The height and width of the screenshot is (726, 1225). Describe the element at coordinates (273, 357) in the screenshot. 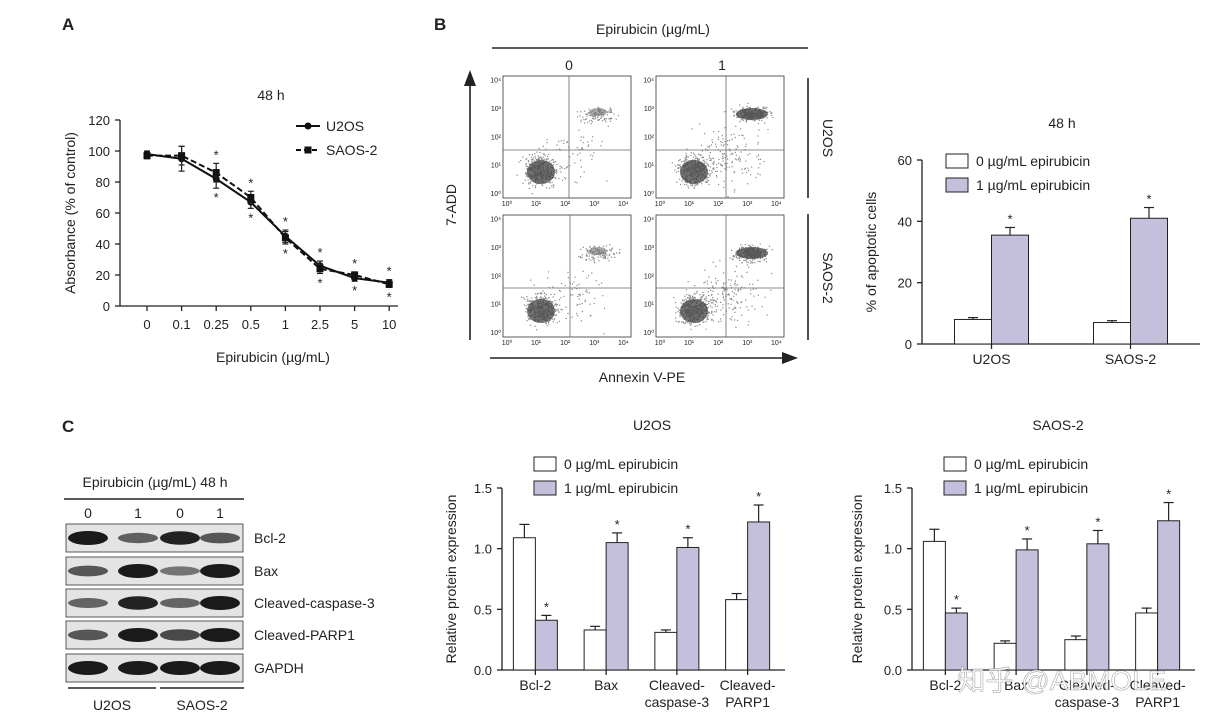

I see `panel-a-xlabel: Epirubicin (µg/mL)` at that location.